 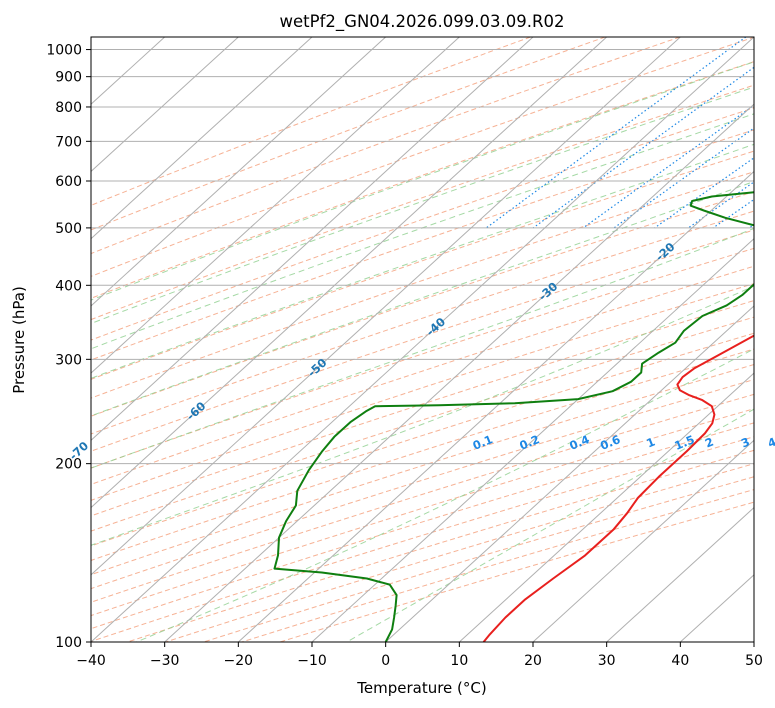 I want to click on x-tick-label: 10, so click(x=459, y=661).